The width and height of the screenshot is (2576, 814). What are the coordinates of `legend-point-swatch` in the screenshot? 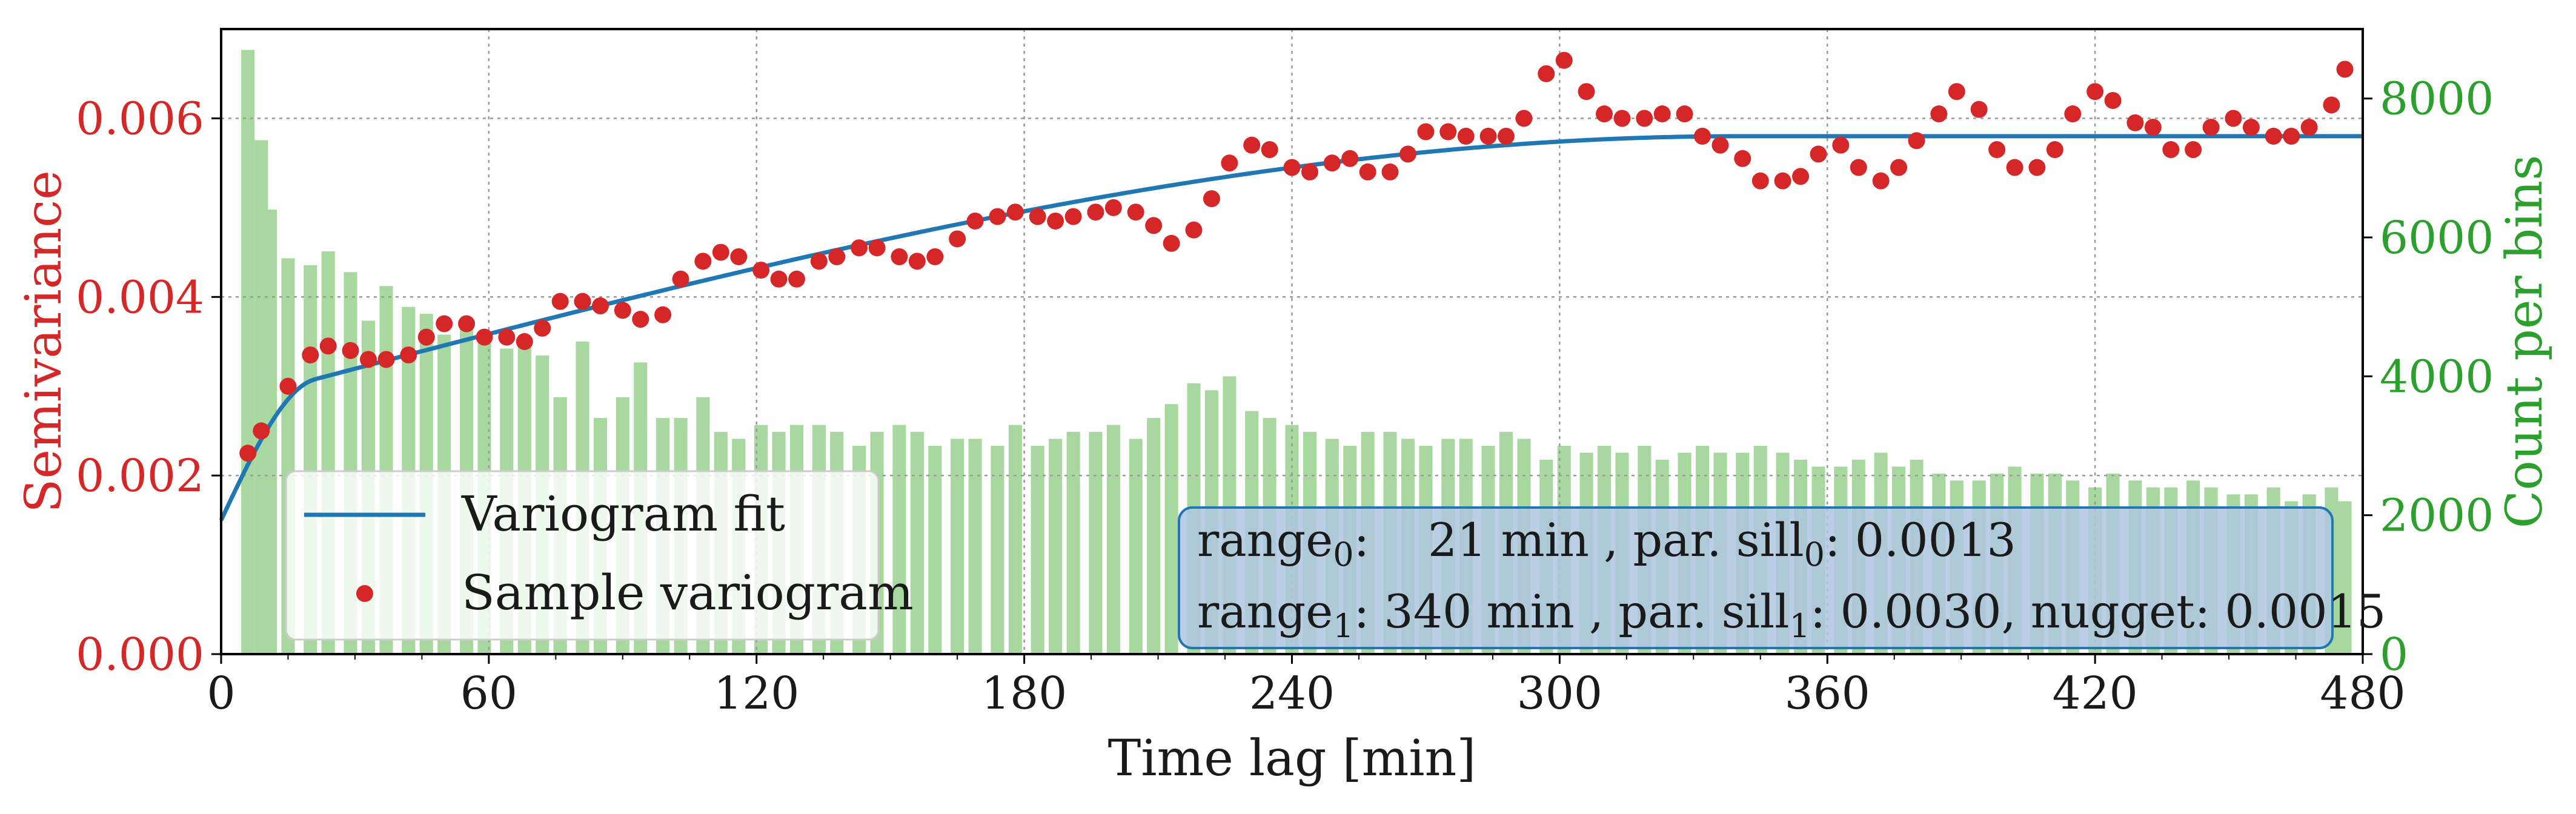 It's located at (364, 593).